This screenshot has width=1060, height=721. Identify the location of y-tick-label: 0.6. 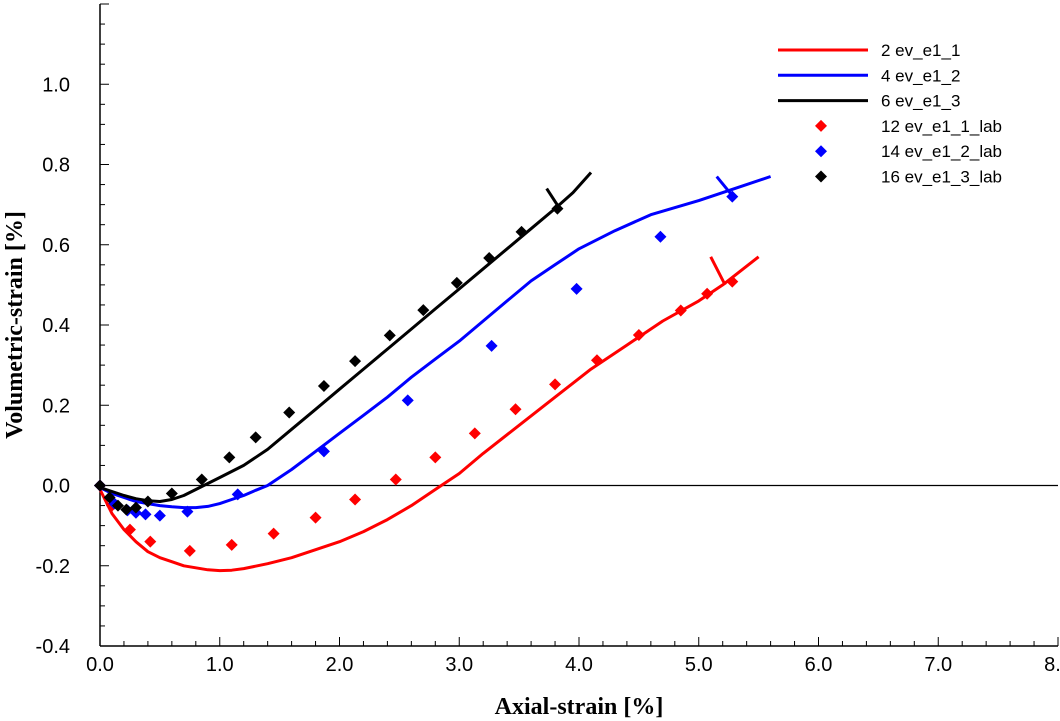
(56, 246).